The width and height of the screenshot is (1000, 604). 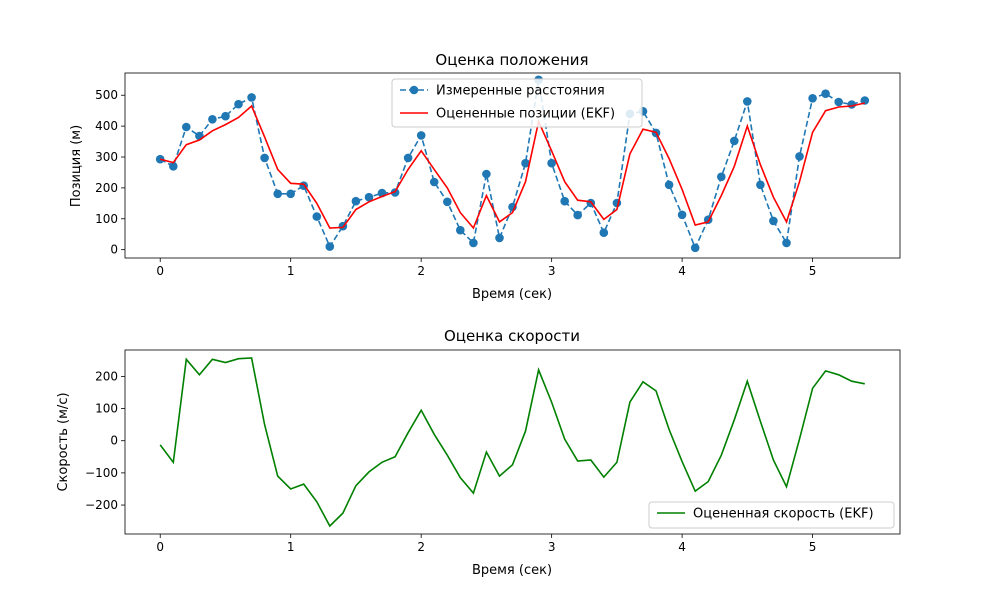 I want to click on legend-label: Оцененные позиции (EKF), so click(x=525, y=114).